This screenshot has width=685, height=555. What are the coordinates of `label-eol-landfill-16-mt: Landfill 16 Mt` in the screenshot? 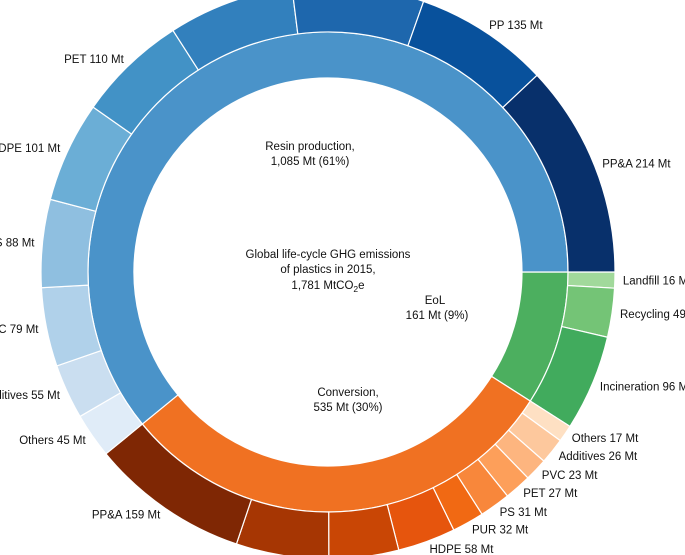 It's located at (654, 281).